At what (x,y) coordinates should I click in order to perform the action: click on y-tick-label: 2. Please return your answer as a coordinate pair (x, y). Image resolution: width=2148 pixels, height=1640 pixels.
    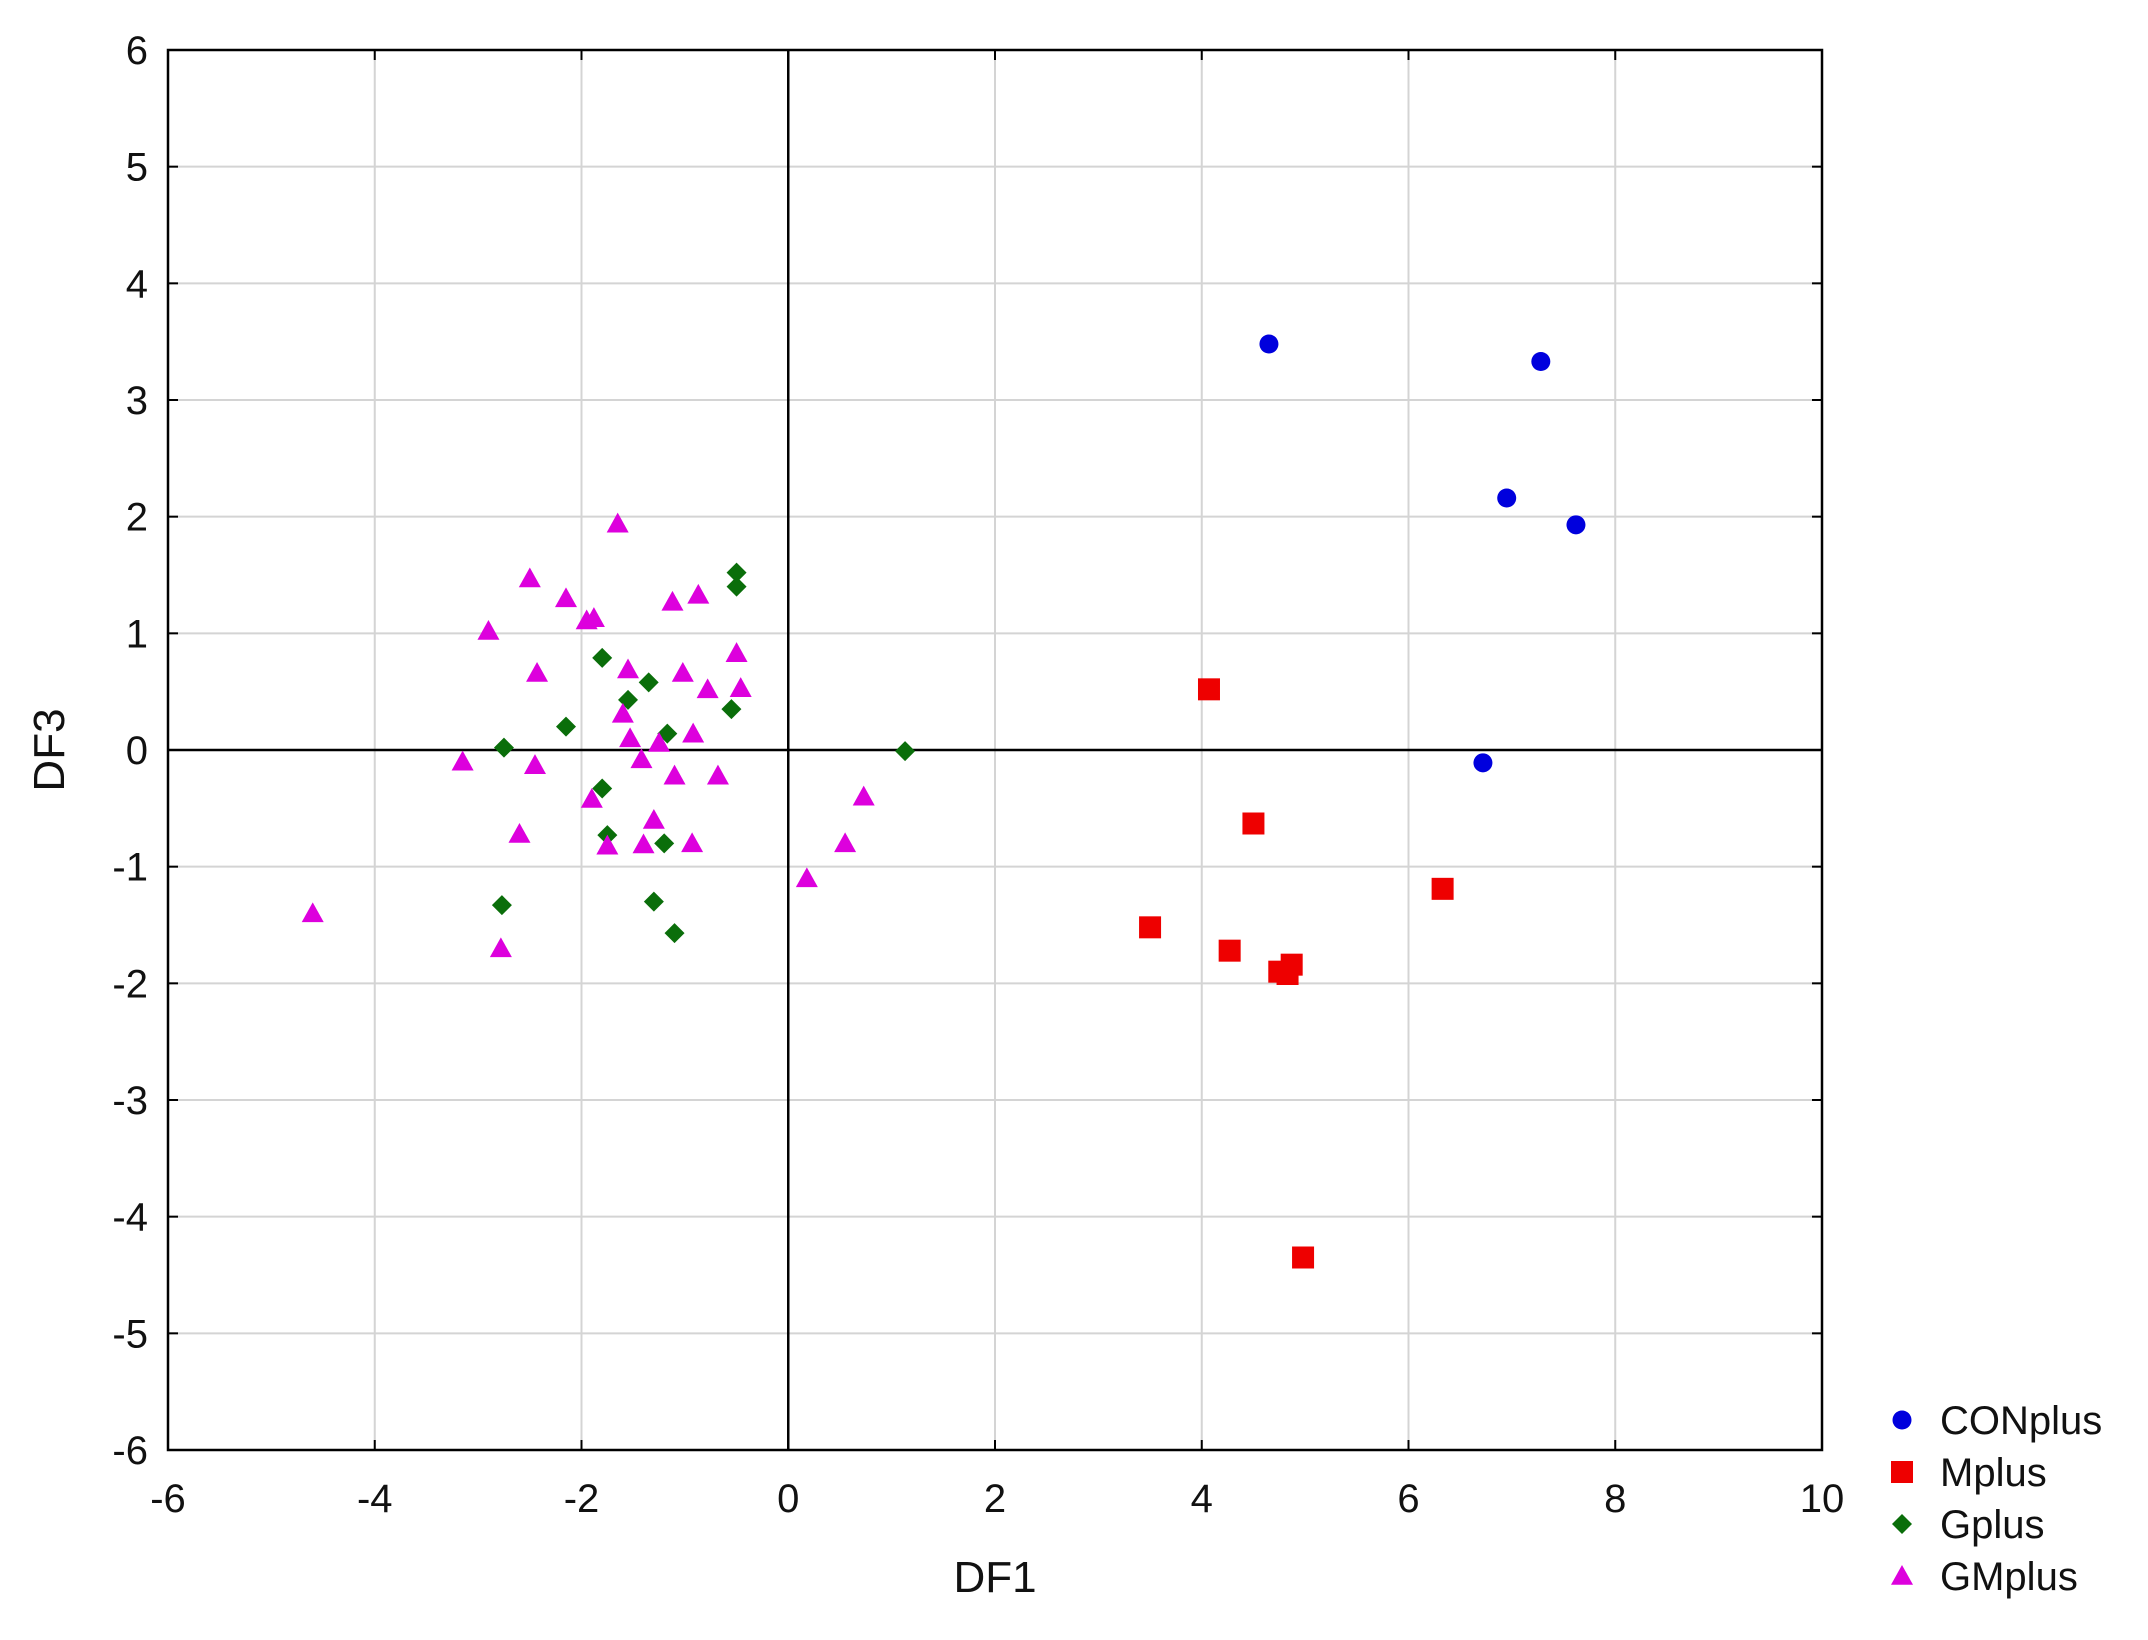
    Looking at the image, I should click on (137, 518).